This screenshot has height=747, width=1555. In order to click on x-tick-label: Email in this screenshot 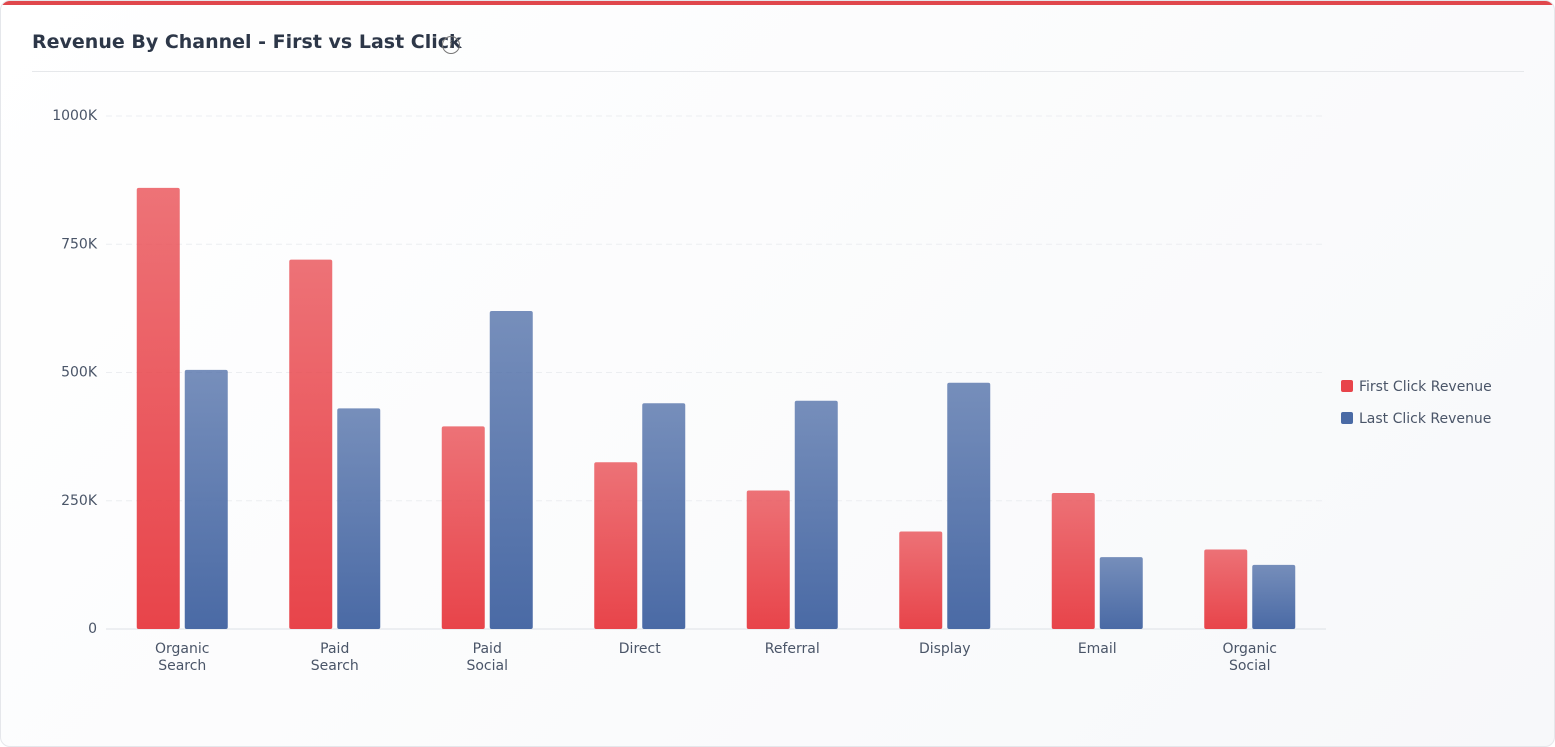, I will do `click(1097, 649)`.